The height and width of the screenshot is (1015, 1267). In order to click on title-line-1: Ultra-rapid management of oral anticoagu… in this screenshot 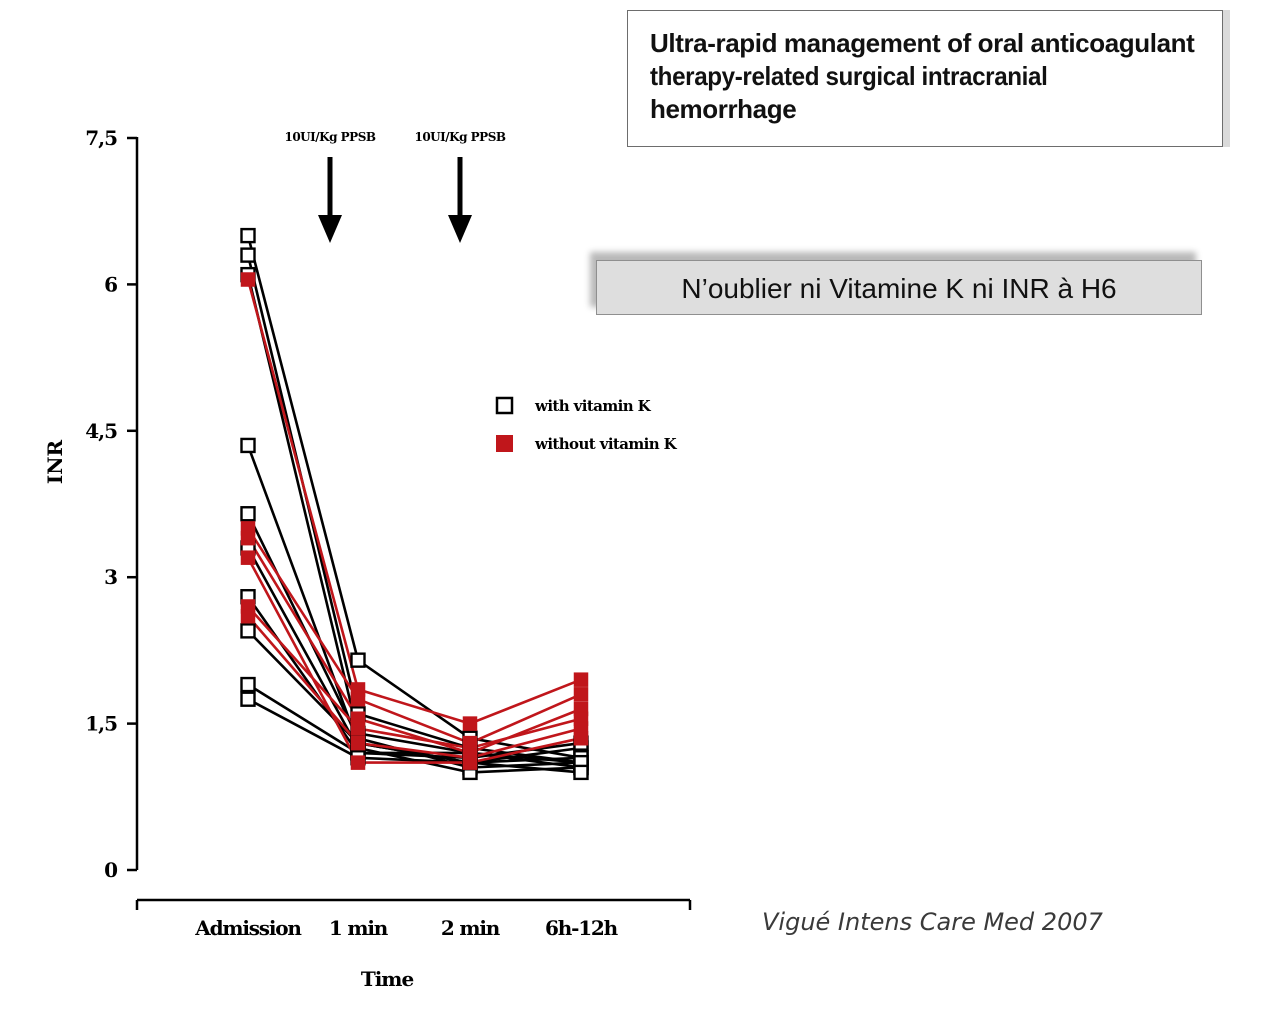, I will do `click(922, 43)`.